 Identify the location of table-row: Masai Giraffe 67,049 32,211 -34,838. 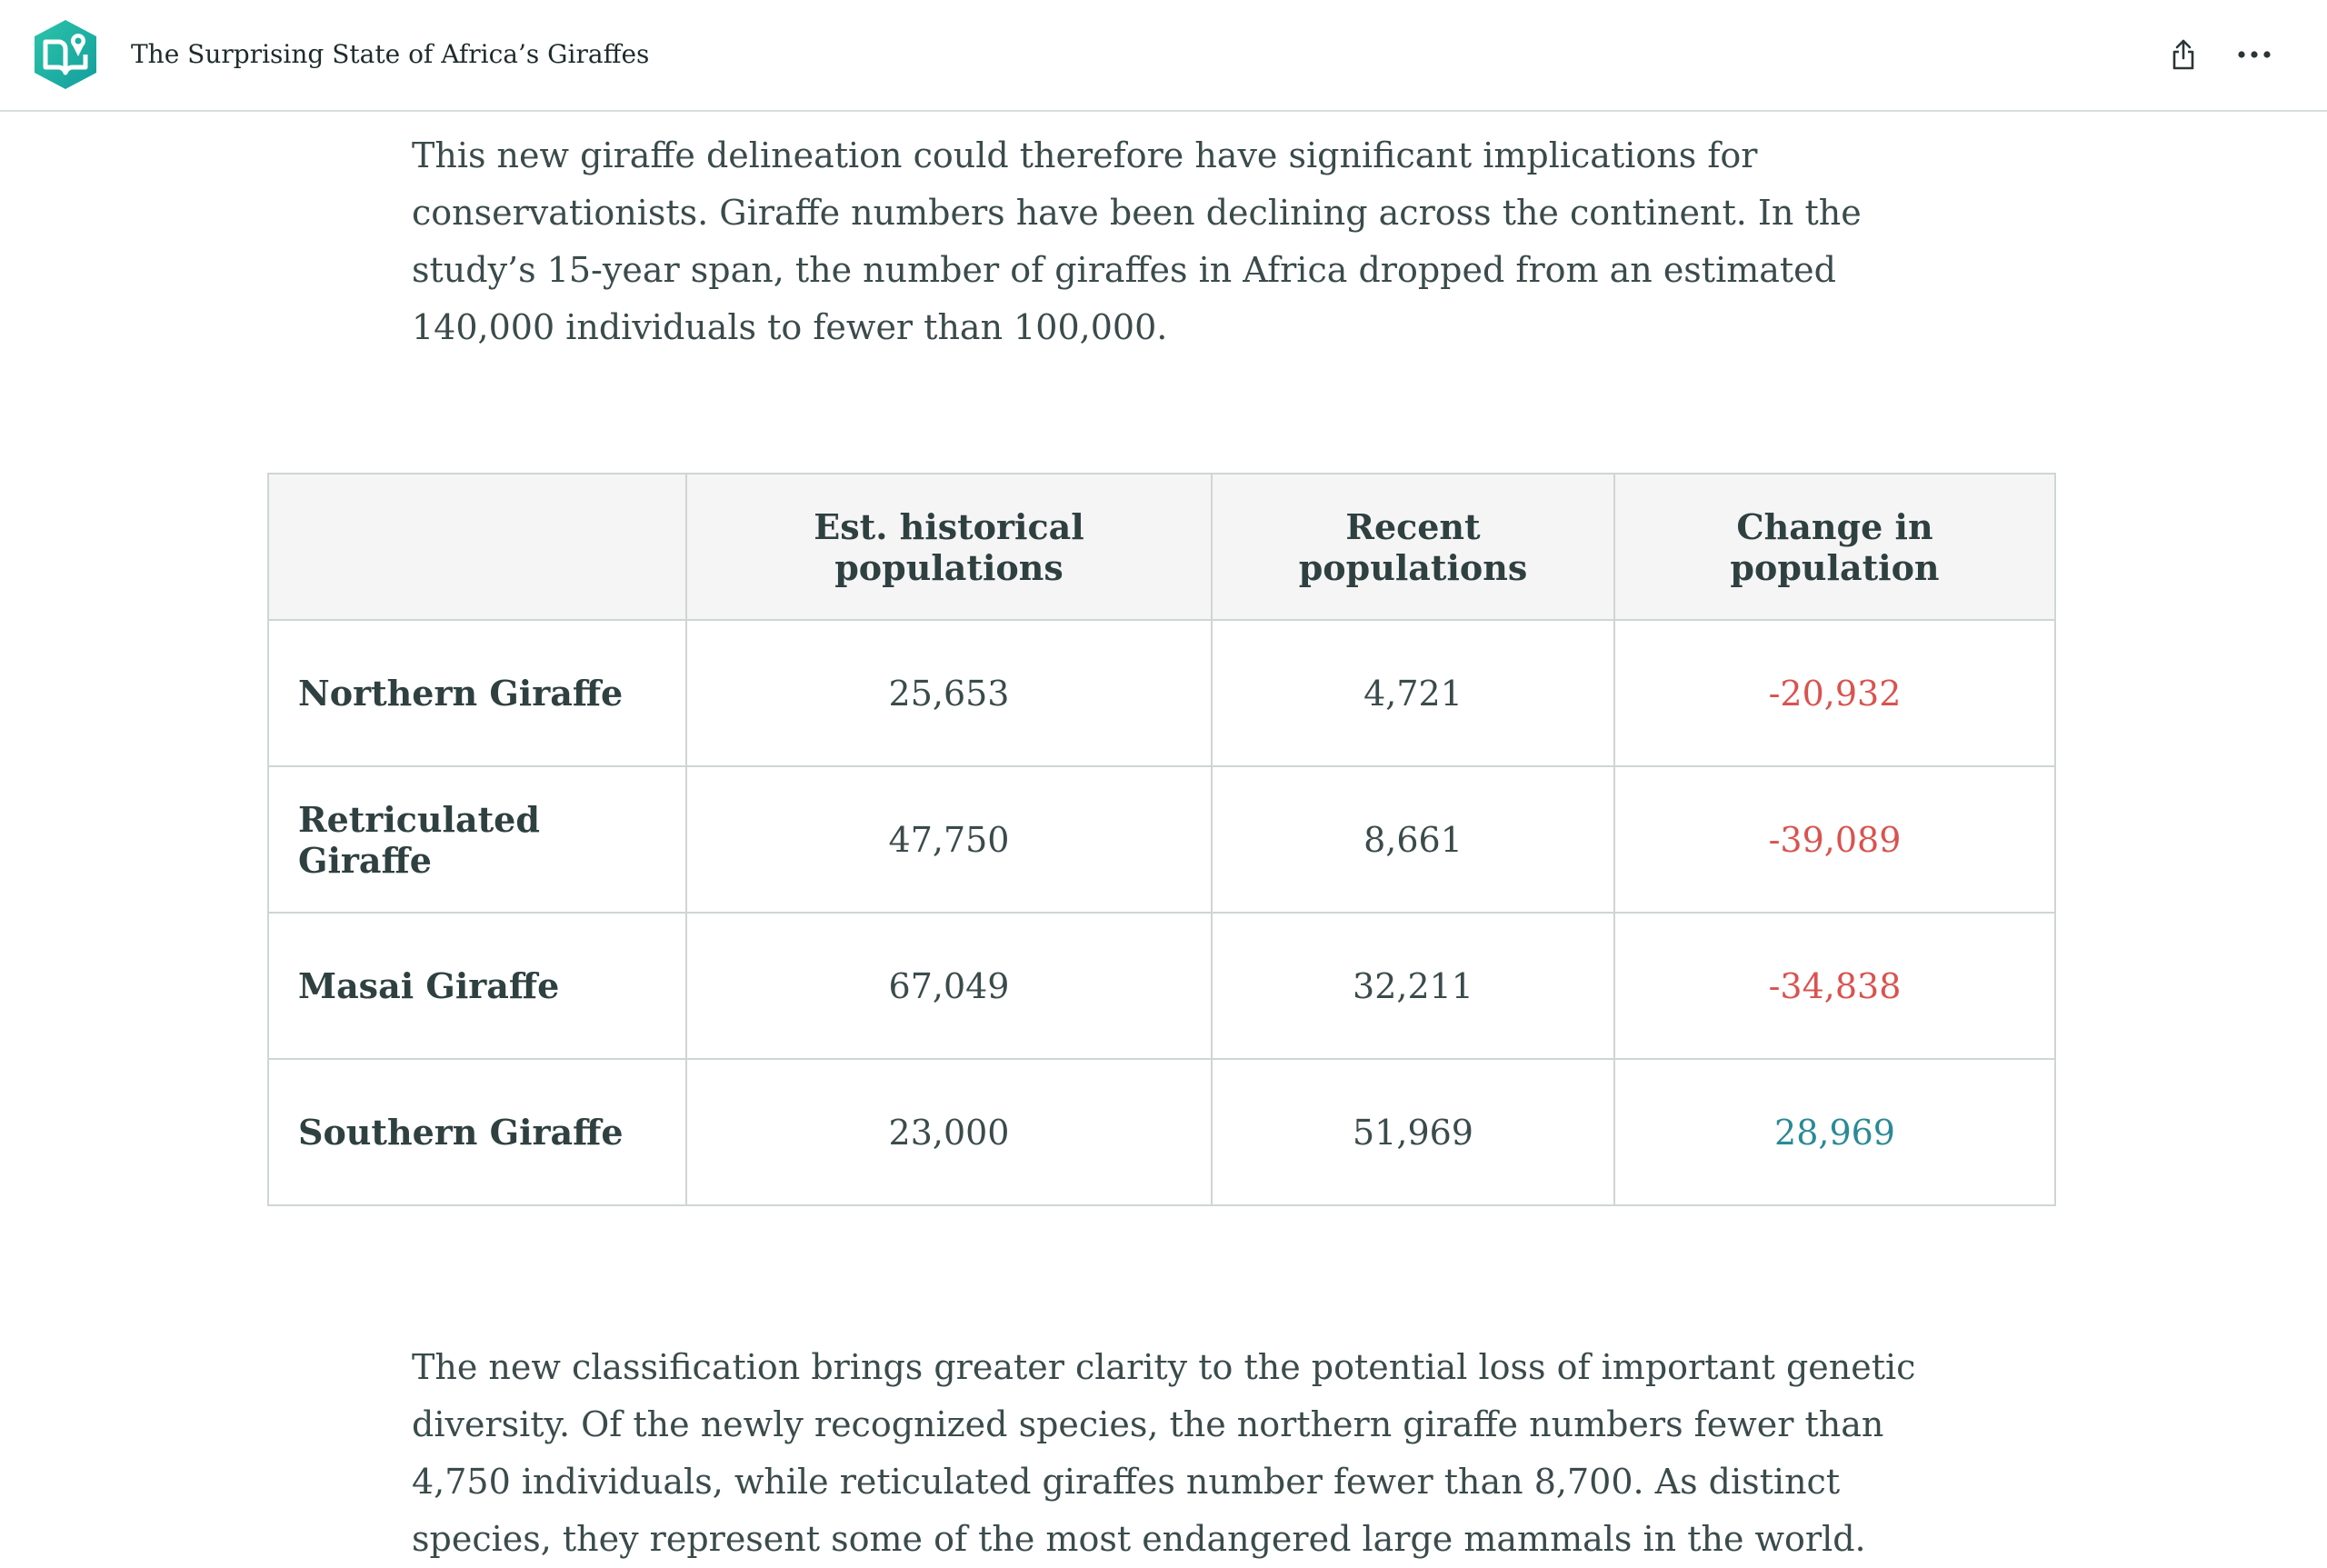
(1161, 986).